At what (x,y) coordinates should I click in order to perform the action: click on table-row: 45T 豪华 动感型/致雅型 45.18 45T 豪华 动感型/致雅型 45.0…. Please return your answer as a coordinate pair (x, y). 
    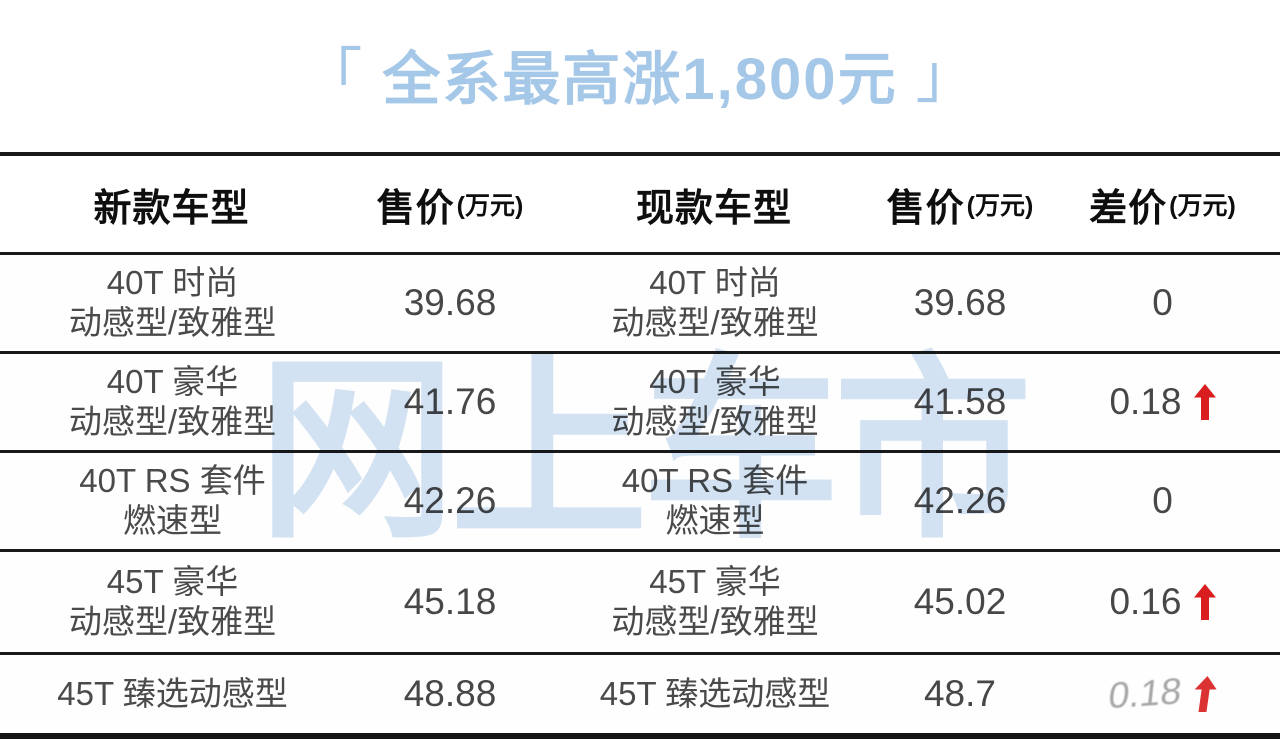
    Looking at the image, I should click on (640, 603).